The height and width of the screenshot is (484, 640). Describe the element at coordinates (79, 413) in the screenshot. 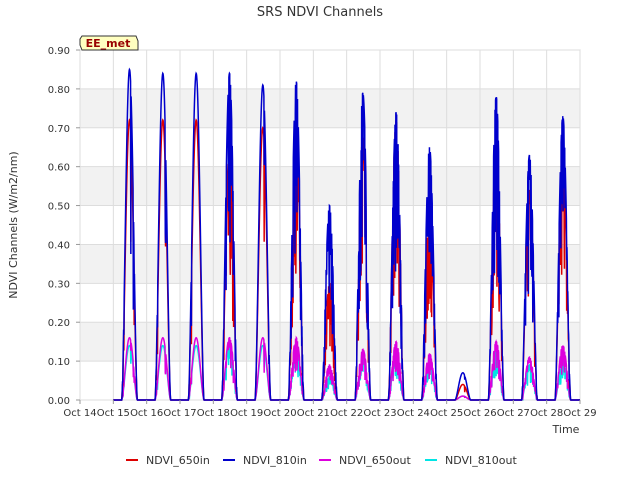

I see `x-tick-label: Oct 14` at that location.